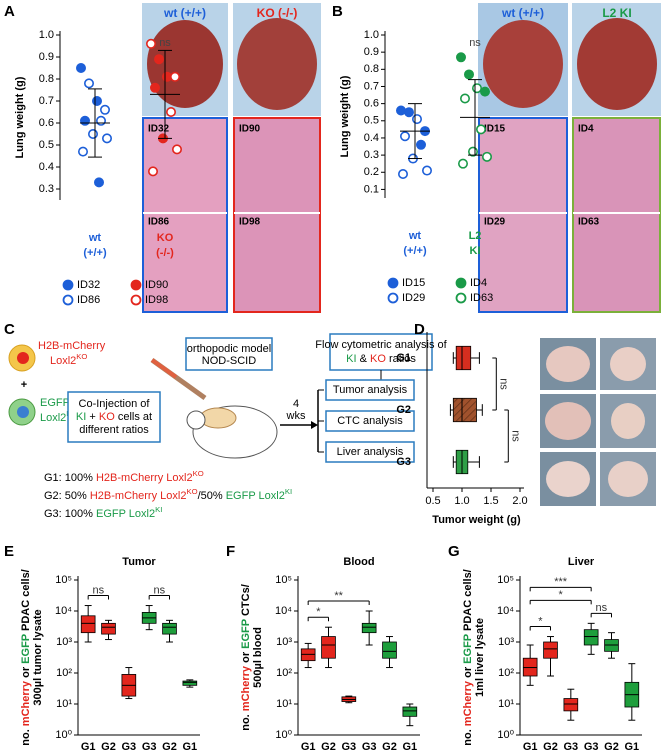 This screenshot has height=755, width=662. Describe the element at coordinates (72, 346) in the screenshot. I see `text-run: H2B-mCherry` at that location.